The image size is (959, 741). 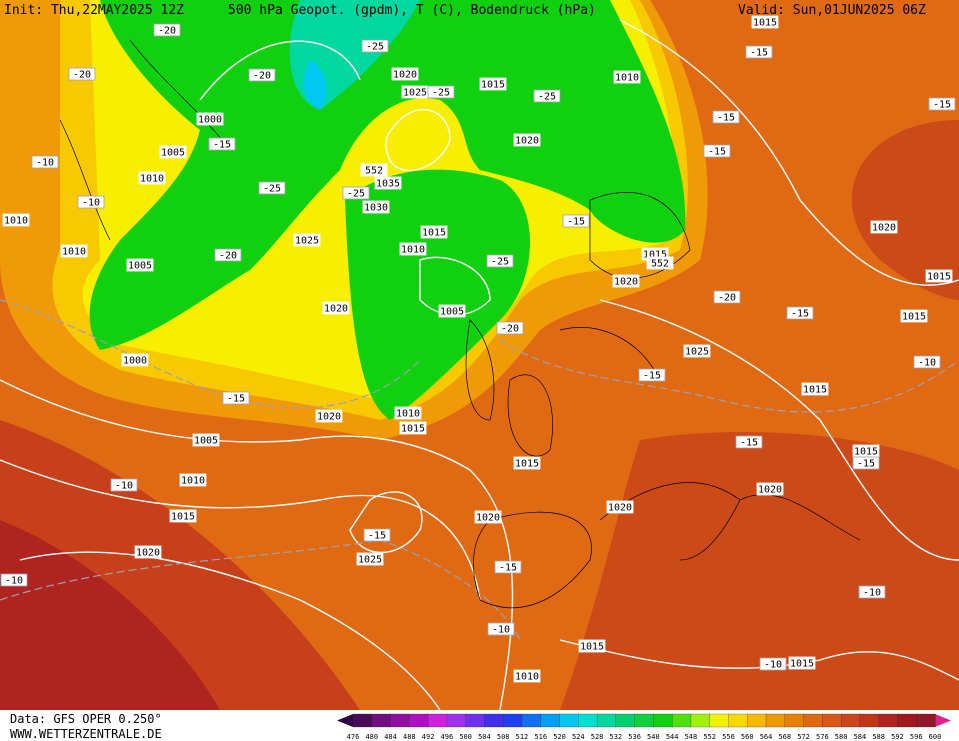 I want to click on colorbar-tick-label: 544, so click(x=672, y=737).